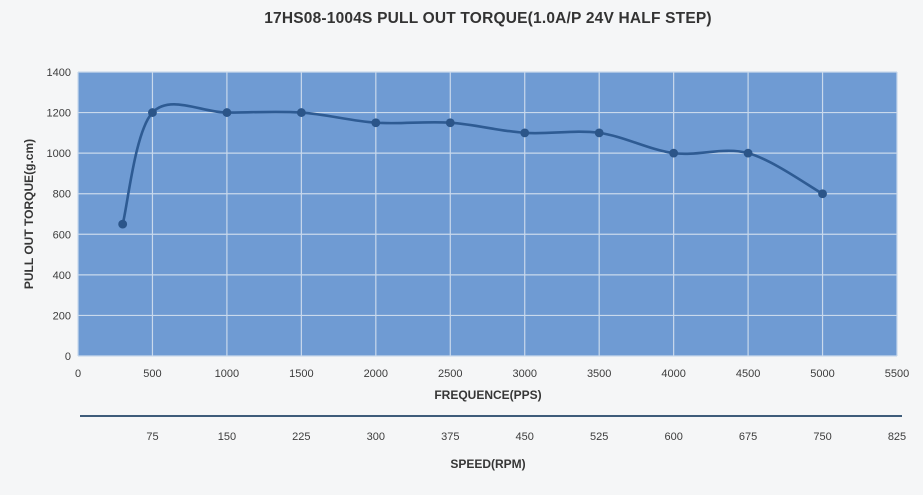 This screenshot has height=495, width=923. Describe the element at coordinates (599, 437) in the screenshot. I see `speed-tick-label: 525` at that location.